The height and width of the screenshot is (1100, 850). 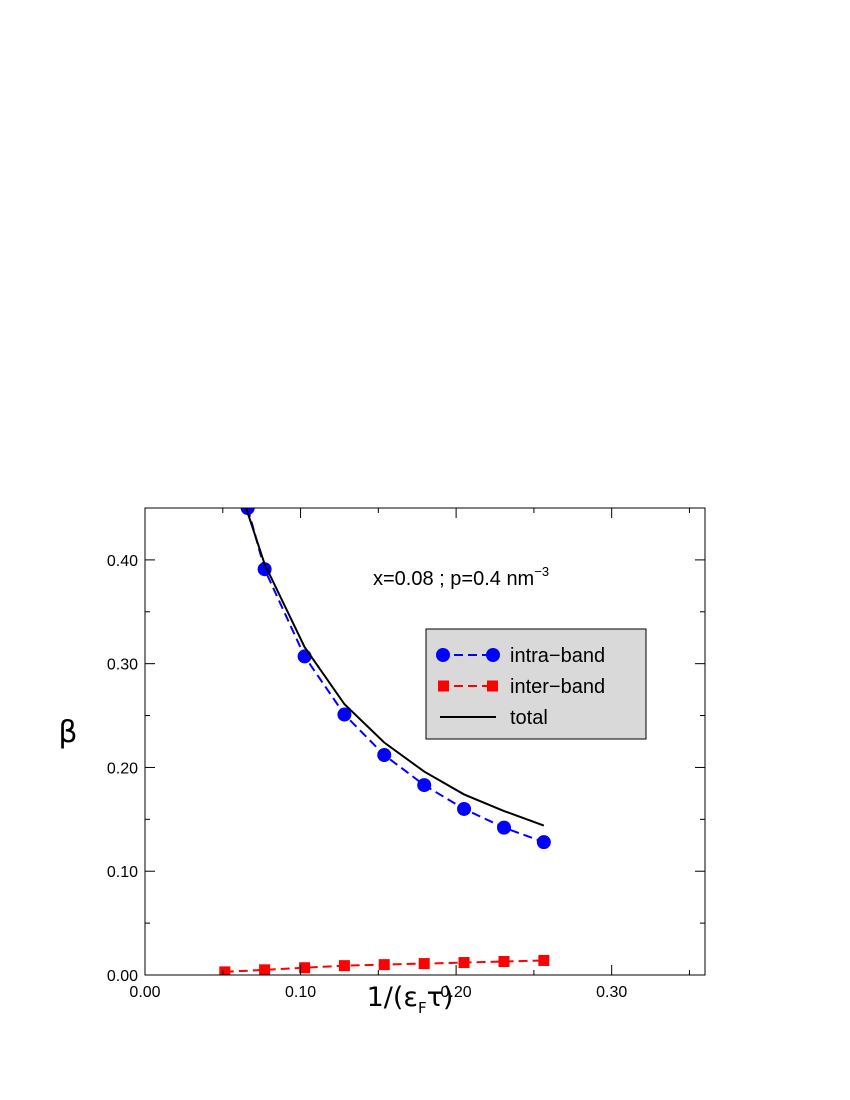 What do you see at coordinates (300, 992) in the screenshot?
I see `x-tick-label: 0.10` at bounding box center [300, 992].